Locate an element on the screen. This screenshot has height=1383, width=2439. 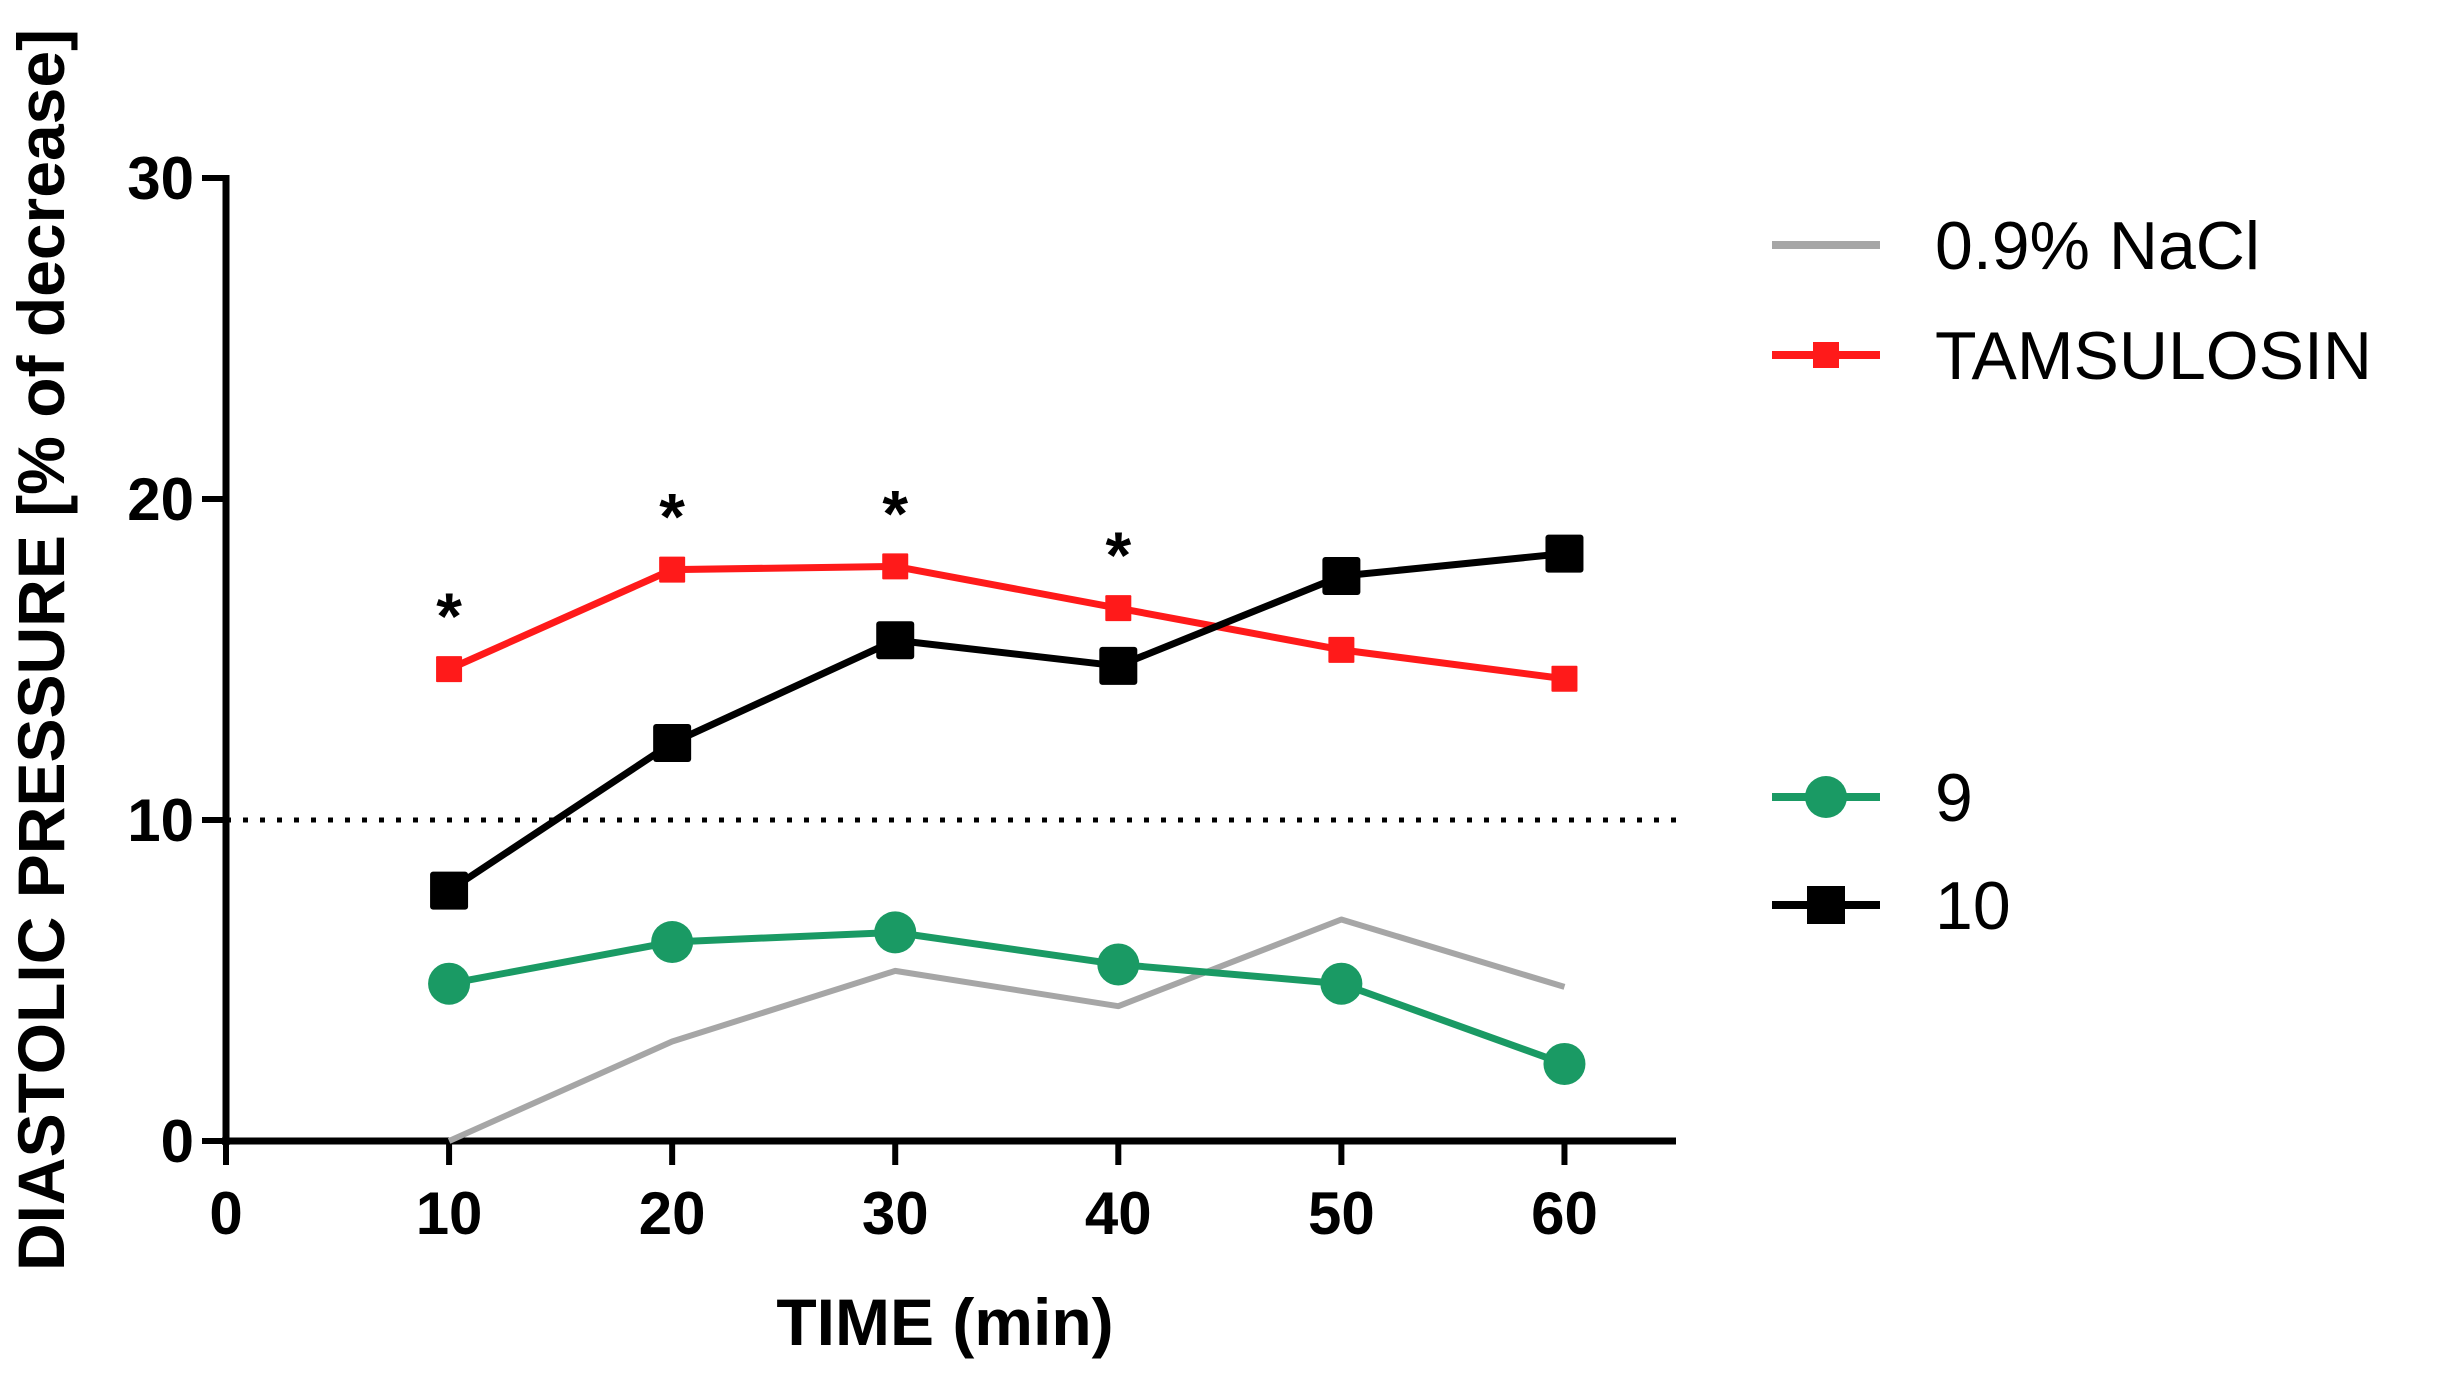
legend-item: 9 is located at coordinates (1872, 798).